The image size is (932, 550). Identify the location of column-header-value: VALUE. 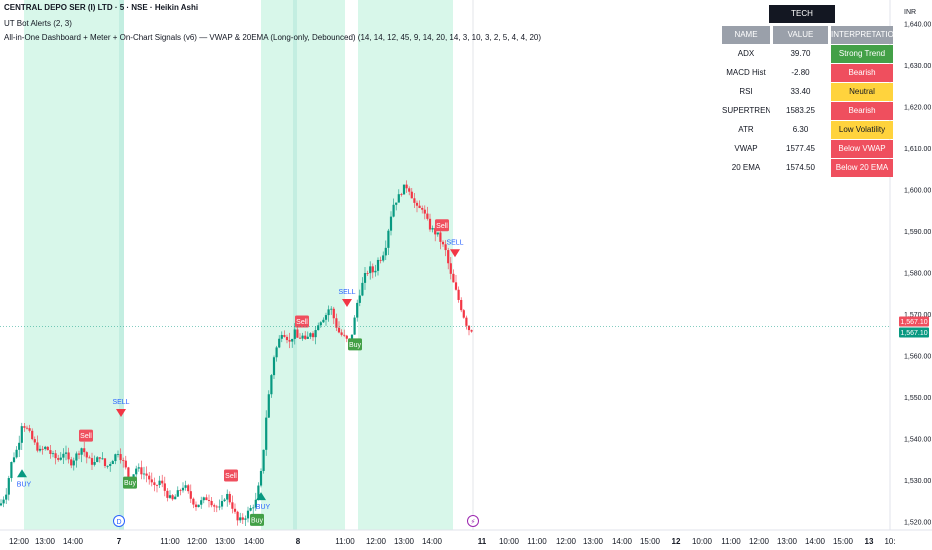
(800, 35).